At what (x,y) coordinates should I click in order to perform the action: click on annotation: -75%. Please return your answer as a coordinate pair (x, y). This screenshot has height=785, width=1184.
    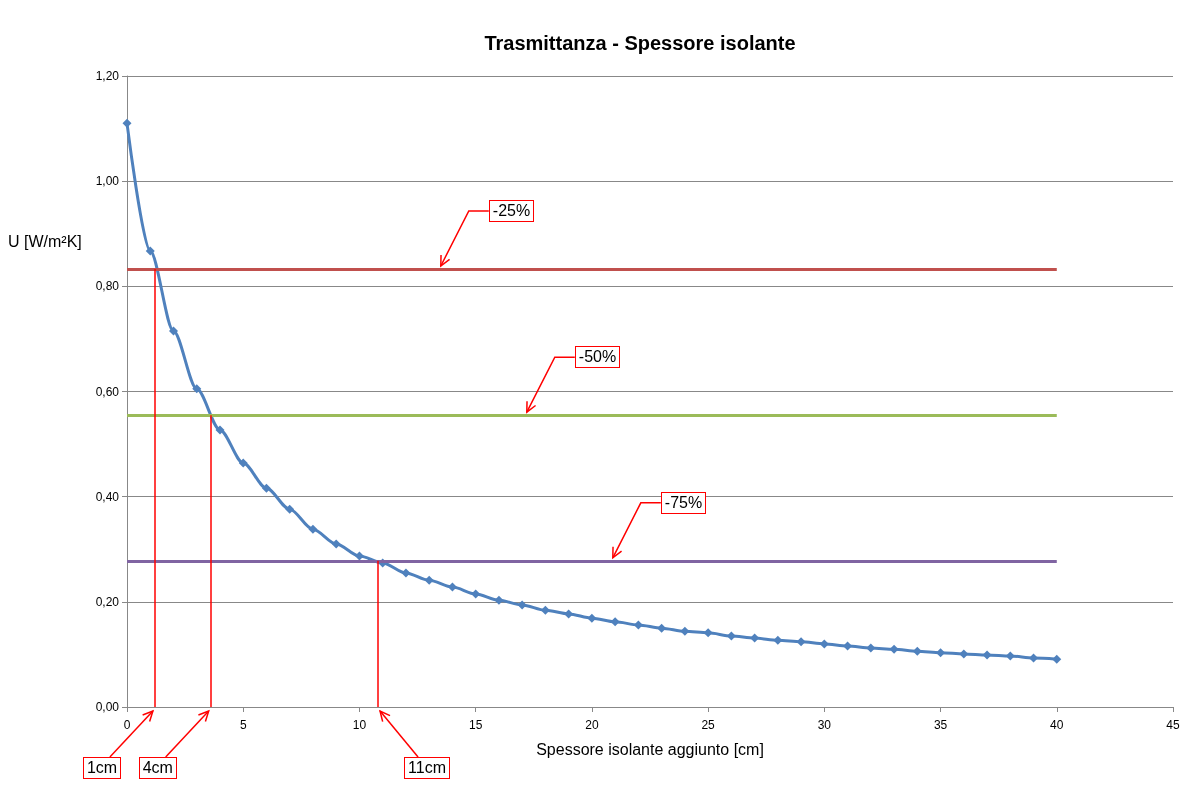
    Looking at the image, I should click on (683, 502).